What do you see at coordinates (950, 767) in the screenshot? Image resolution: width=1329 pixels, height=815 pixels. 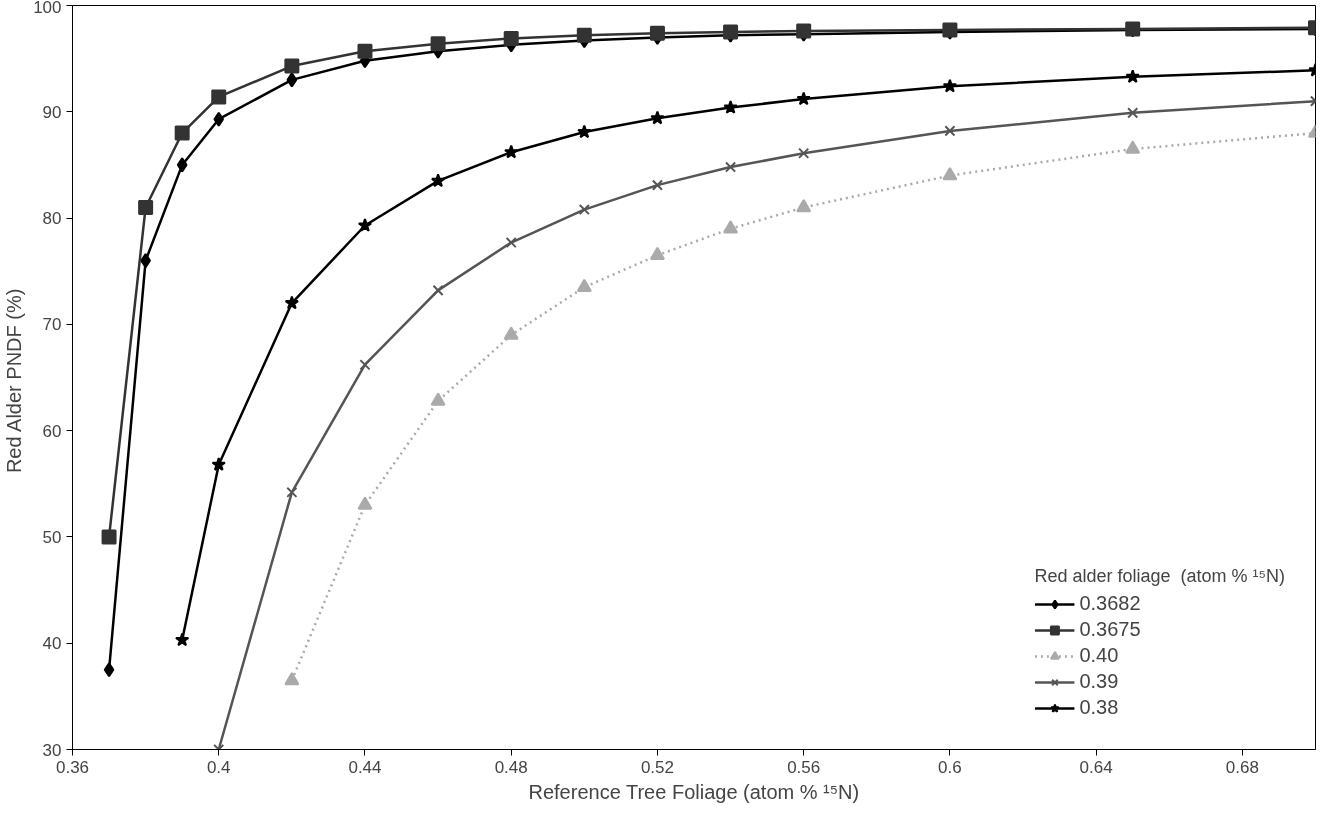 I see `x-tick-label: 0.6` at bounding box center [950, 767].